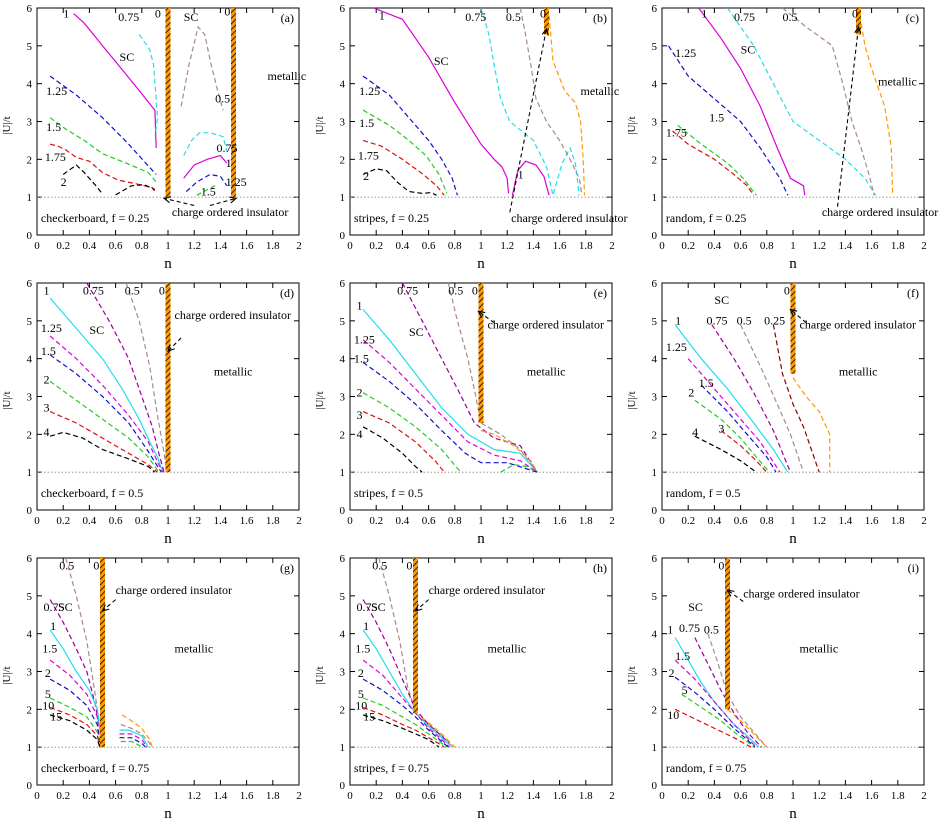  I want to click on annotation-label: 1.5, so click(366, 123).